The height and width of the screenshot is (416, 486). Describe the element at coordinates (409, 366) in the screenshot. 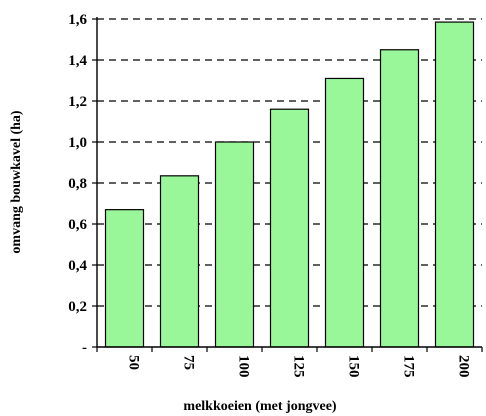

I see `x-tick-label: 175` at that location.